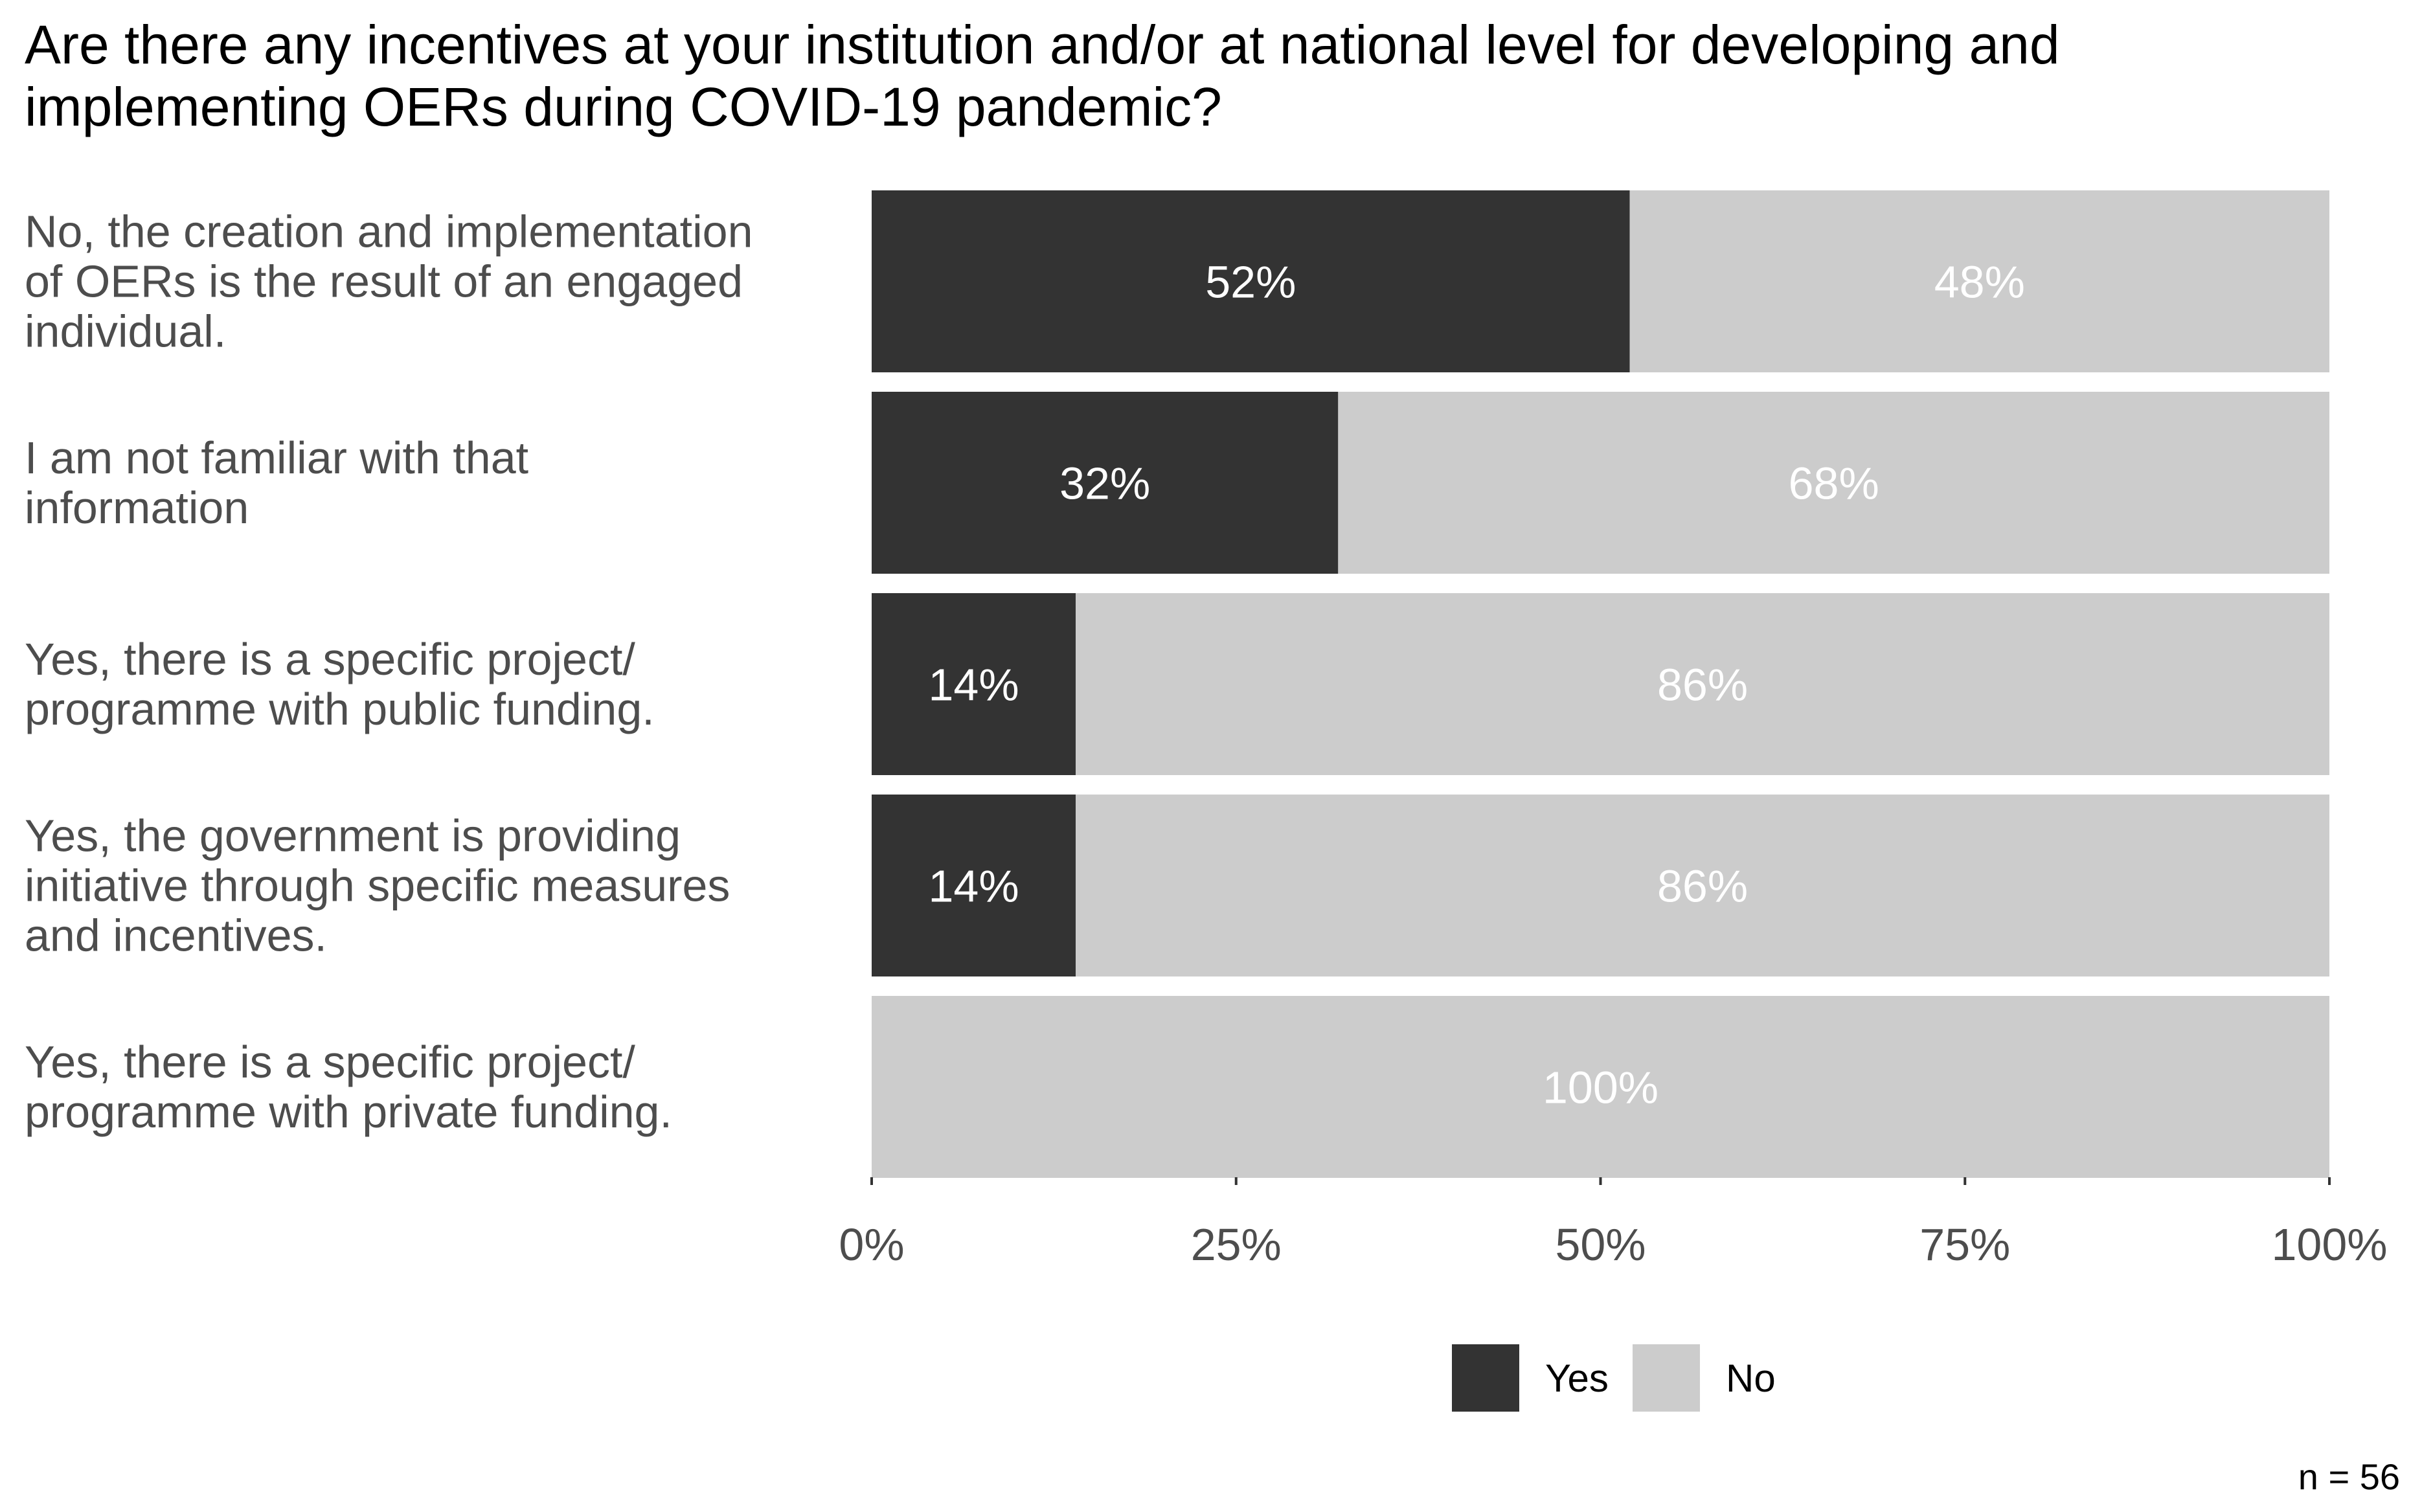 The image size is (2411, 1512). I want to click on data-label: 32%, so click(1104, 483).